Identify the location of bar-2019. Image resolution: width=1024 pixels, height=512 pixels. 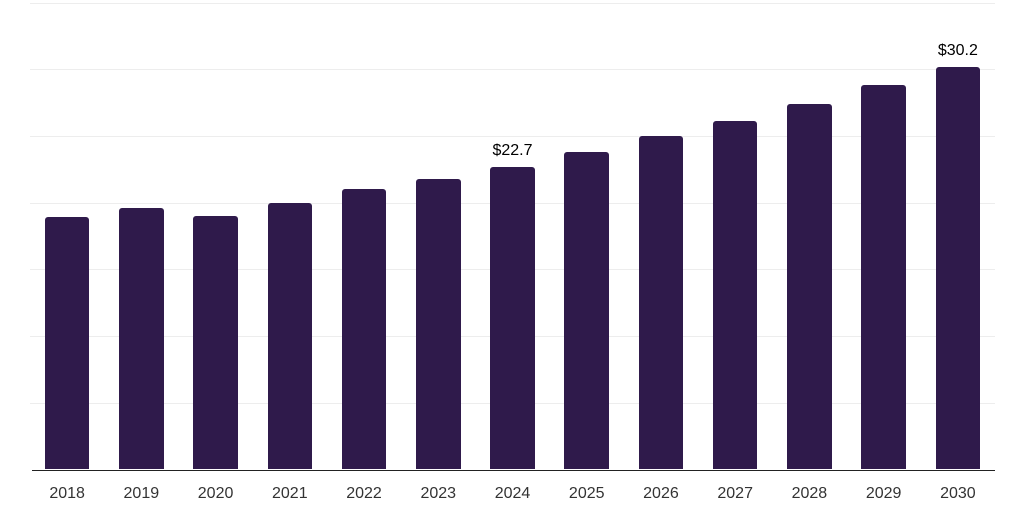
(141, 339).